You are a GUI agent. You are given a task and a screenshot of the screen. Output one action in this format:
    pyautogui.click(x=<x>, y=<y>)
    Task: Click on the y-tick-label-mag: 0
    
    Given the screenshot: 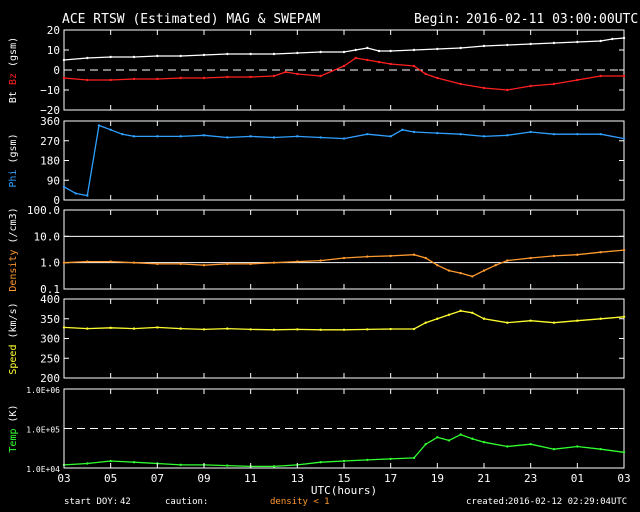 What is the action you would take?
    pyautogui.click(x=56, y=70)
    